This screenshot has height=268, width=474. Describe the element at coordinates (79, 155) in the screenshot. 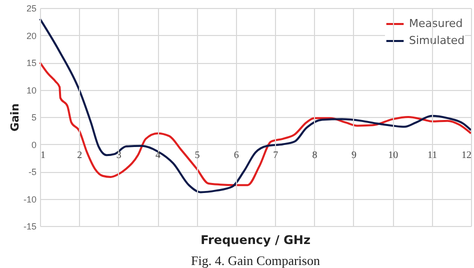

I see `x-tick-label: 2` at that location.